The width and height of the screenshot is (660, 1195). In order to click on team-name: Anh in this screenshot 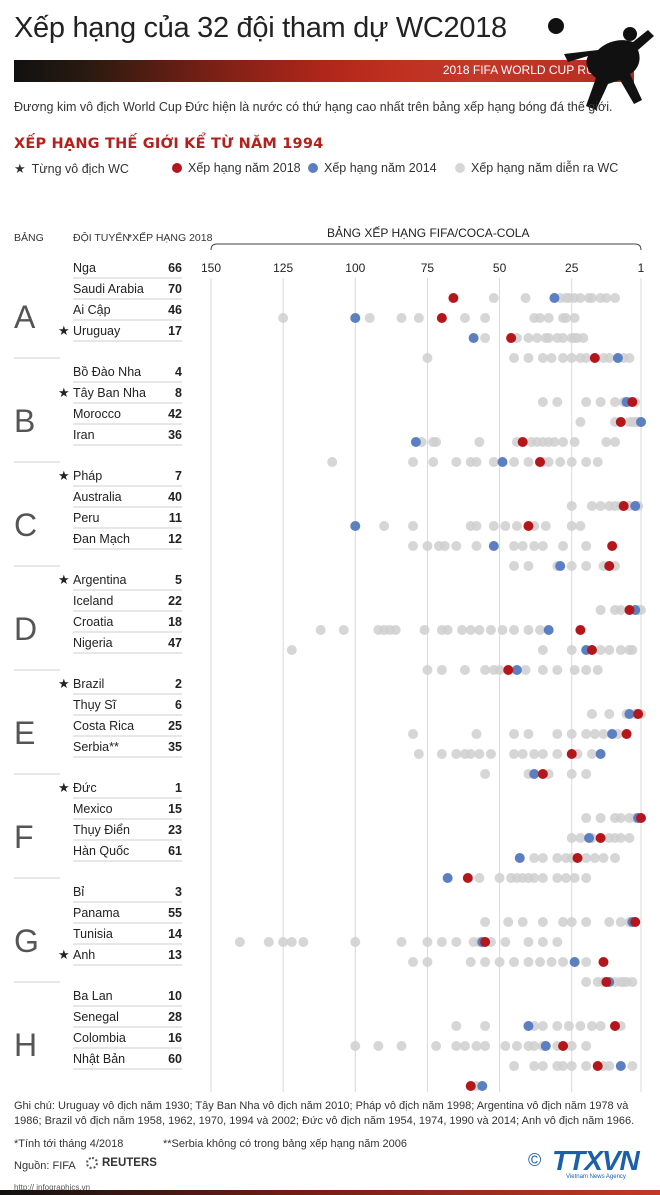, I will do `click(84, 955)`.